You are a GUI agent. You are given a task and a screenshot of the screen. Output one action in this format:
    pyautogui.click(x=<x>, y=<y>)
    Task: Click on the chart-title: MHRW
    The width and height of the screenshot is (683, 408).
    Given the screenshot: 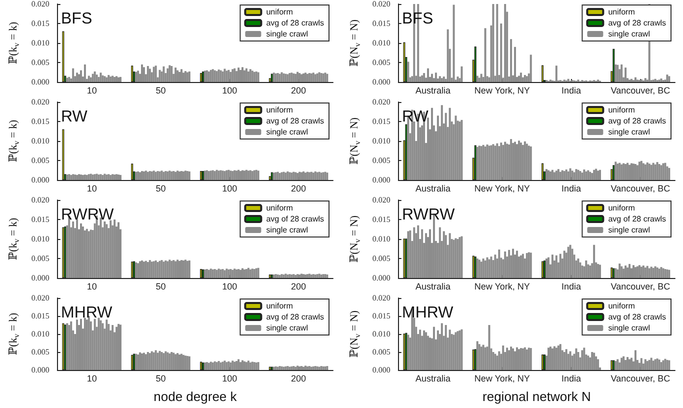 What is the action you would take?
    pyautogui.click(x=428, y=313)
    